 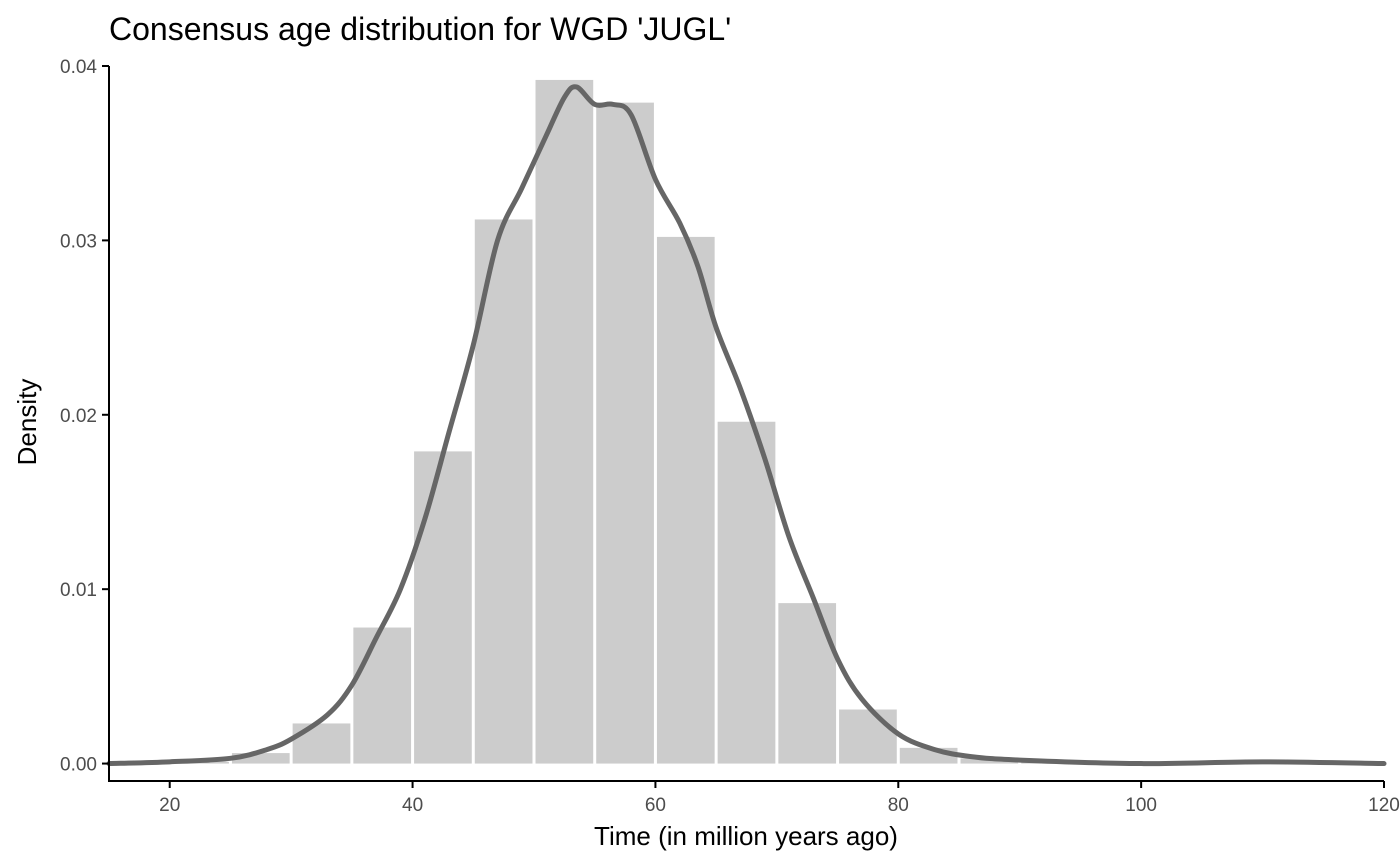 I want to click on y-tick-label: 0.00, so click(x=78, y=765).